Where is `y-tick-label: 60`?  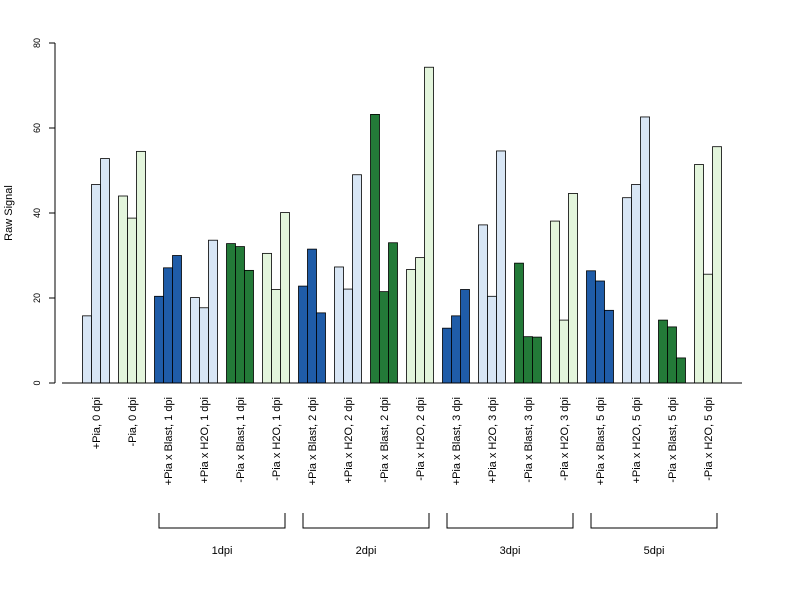 y-tick-label: 60 is located at coordinates (37, 128).